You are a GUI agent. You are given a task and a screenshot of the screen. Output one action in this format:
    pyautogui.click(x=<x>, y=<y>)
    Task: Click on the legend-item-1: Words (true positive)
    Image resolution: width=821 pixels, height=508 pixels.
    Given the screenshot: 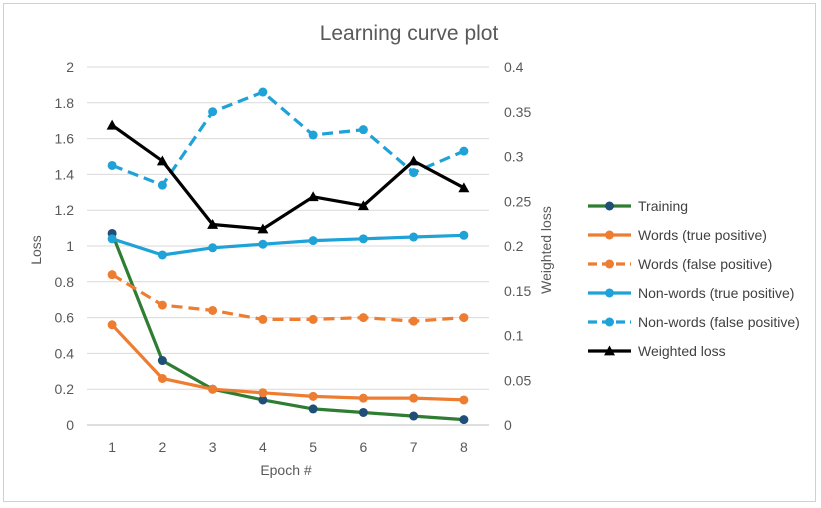 What is the action you would take?
    pyautogui.click(x=677, y=235)
    